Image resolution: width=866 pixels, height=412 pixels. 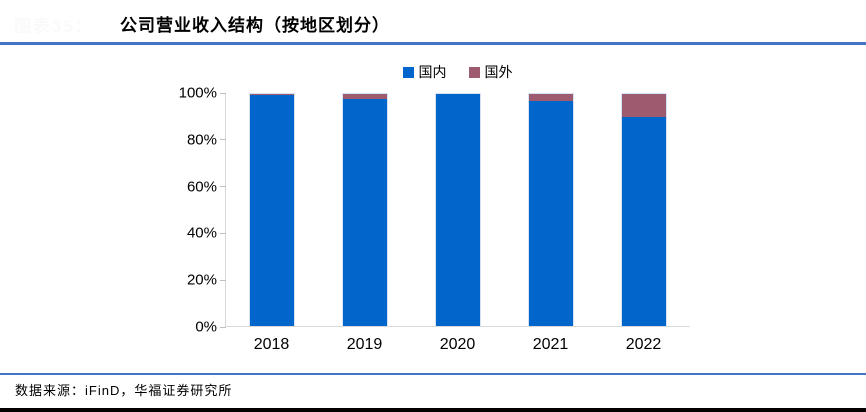 I want to click on x-axis-label: 2020, so click(x=457, y=344).